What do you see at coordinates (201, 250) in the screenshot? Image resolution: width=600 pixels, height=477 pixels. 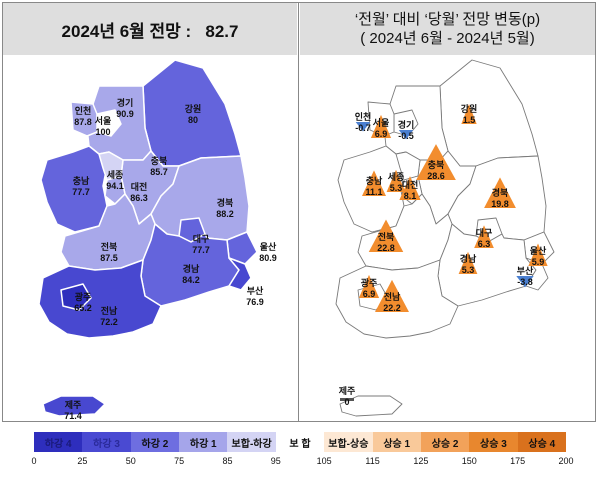 I see `region-value-label: 77.7` at bounding box center [201, 250].